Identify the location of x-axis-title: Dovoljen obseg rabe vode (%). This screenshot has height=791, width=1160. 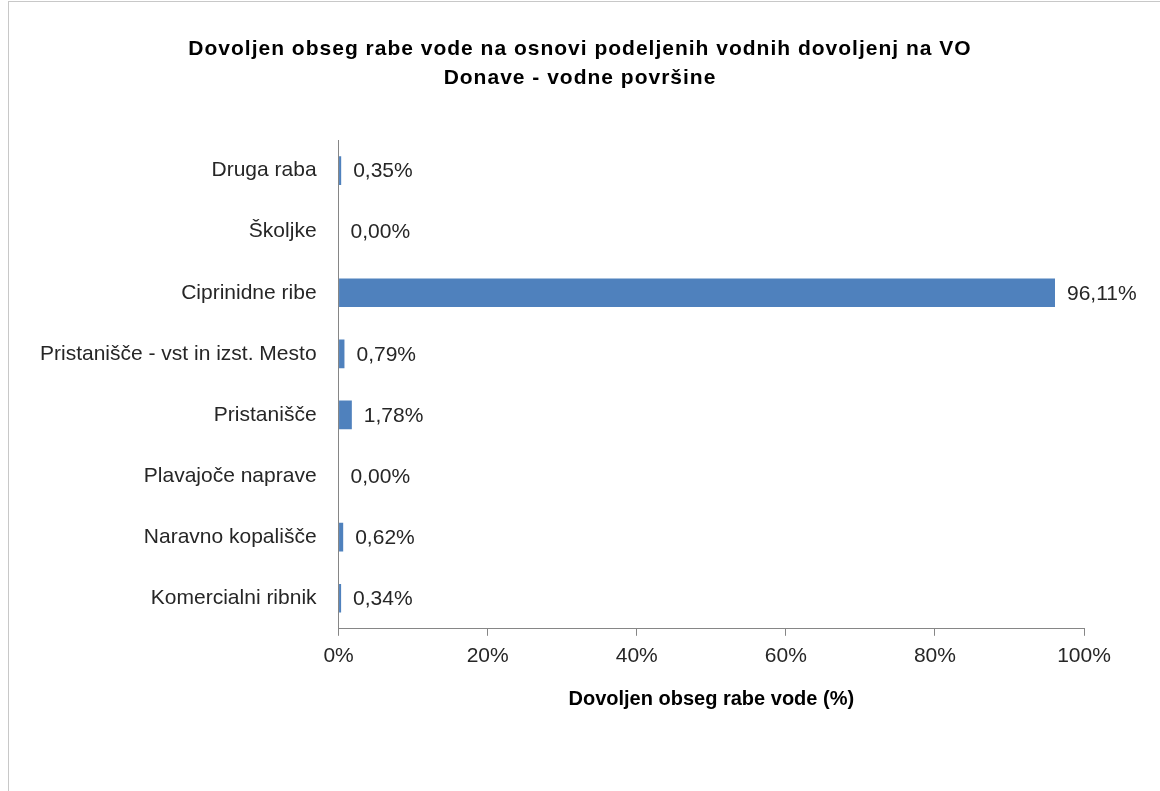
(711, 697).